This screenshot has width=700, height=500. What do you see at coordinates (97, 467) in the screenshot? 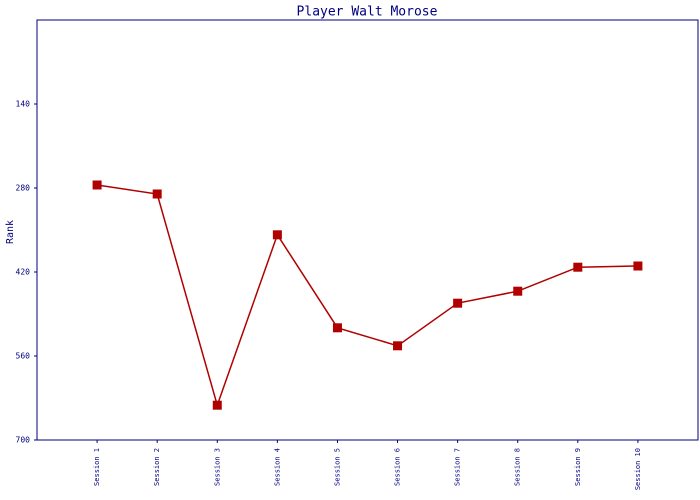
I see `x-tick-label: Session 1` at bounding box center [97, 467].